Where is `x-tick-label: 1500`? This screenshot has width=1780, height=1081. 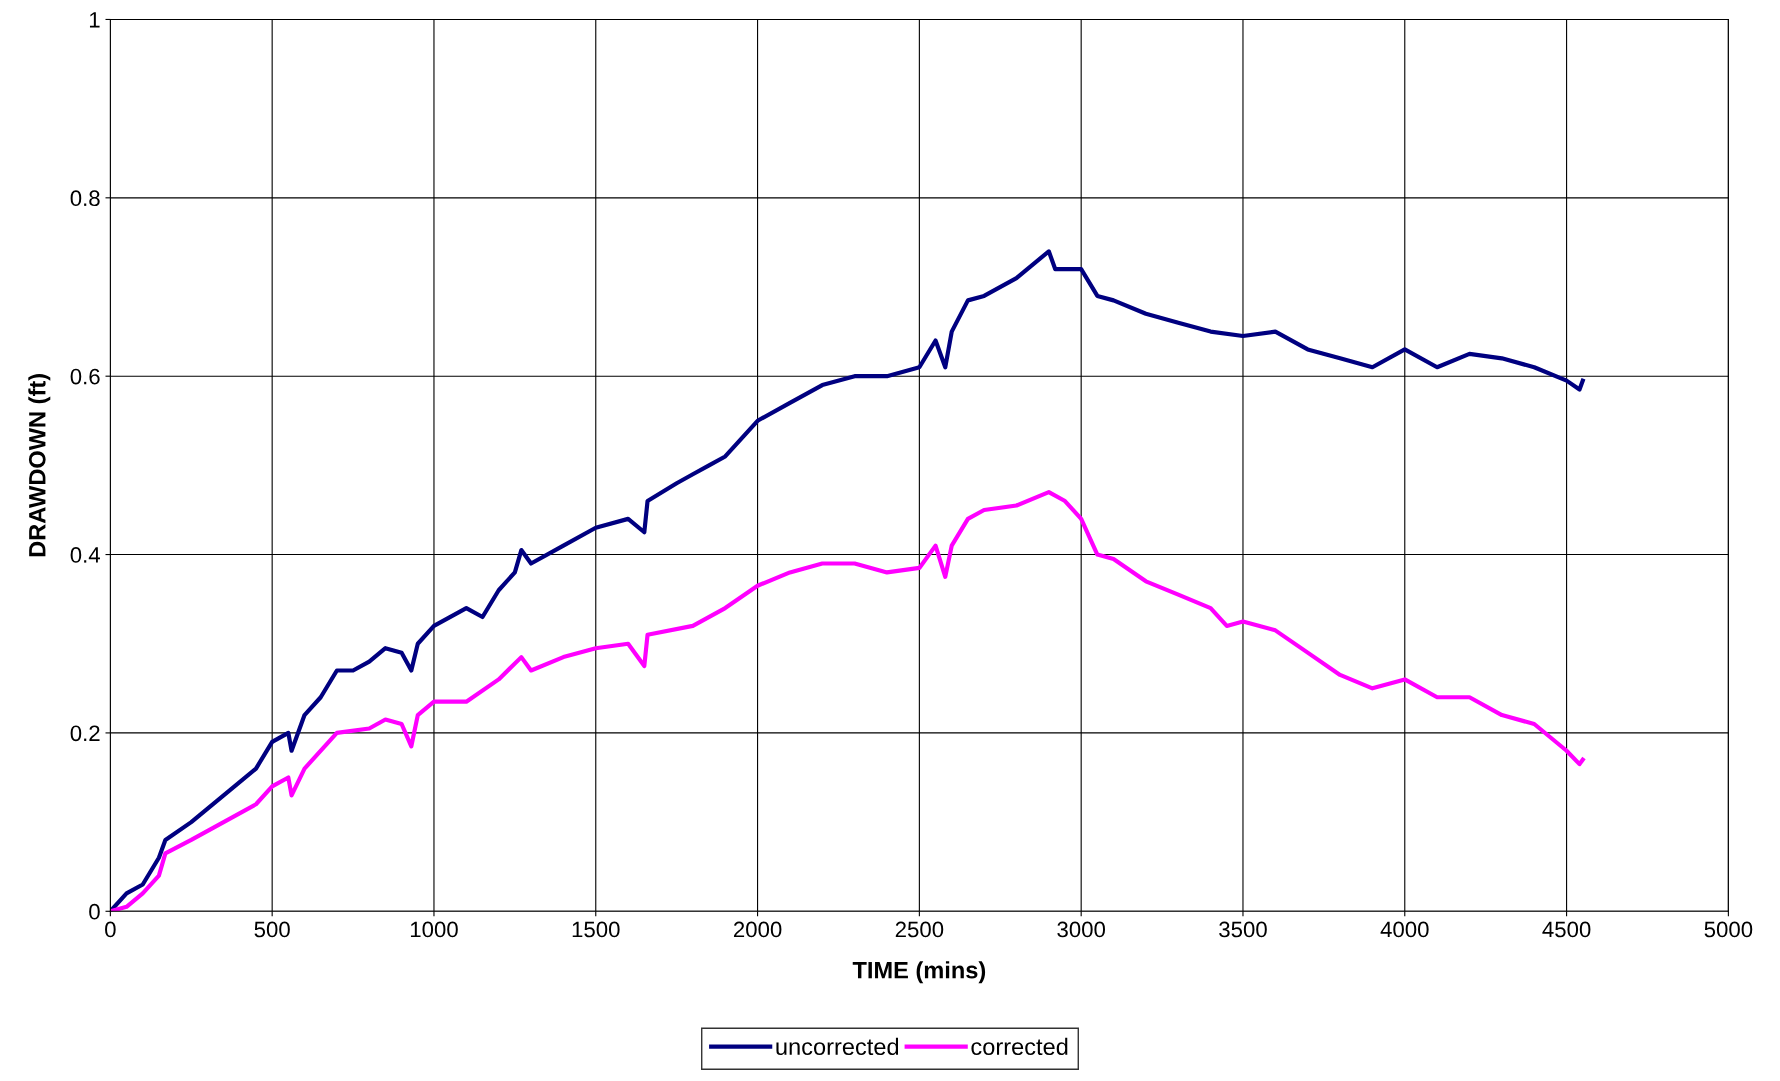
x-tick-label: 1500 is located at coordinates (596, 929).